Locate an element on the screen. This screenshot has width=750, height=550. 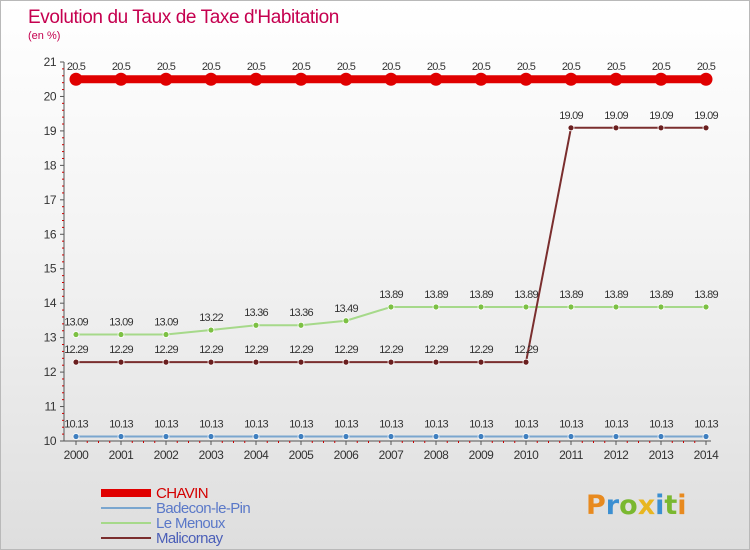
logo-letter: i is located at coordinates (660, 505).